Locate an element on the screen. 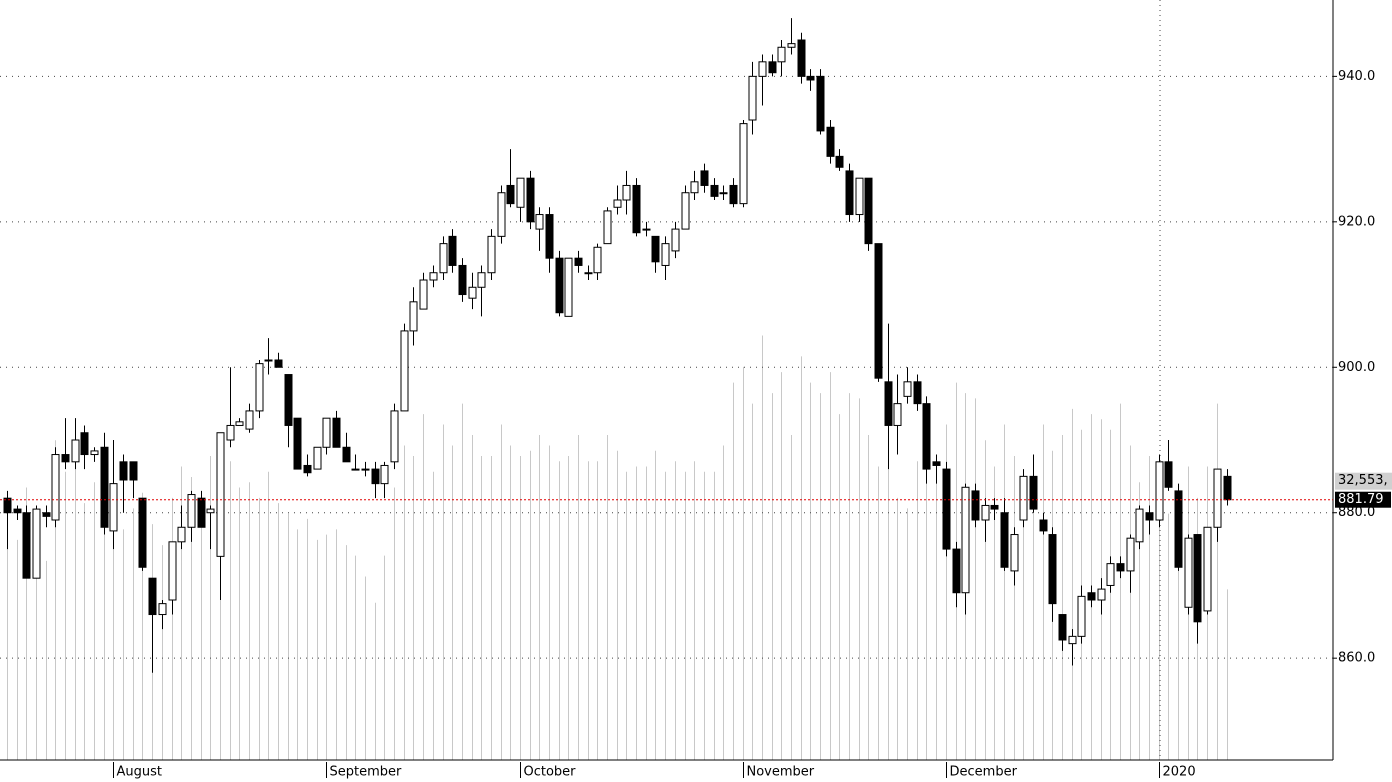  y-tick-label: 900.0 is located at coordinates (1356, 367).